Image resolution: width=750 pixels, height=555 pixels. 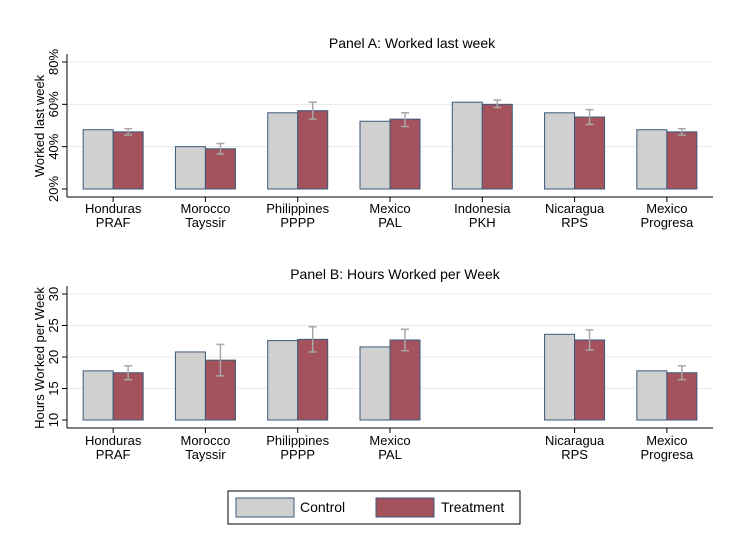 What do you see at coordinates (53, 420) in the screenshot?
I see `y-tick-label: 10` at bounding box center [53, 420].